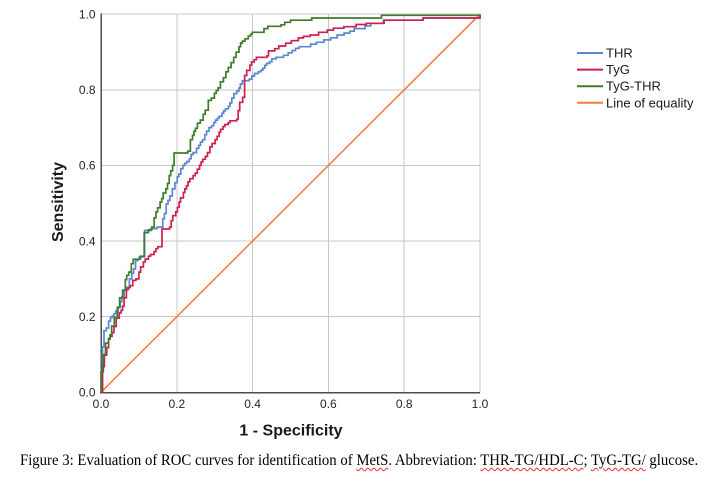 The height and width of the screenshot is (487, 725). What do you see at coordinates (618, 69) in the screenshot?
I see `svg-text: TyG` at bounding box center [618, 69].